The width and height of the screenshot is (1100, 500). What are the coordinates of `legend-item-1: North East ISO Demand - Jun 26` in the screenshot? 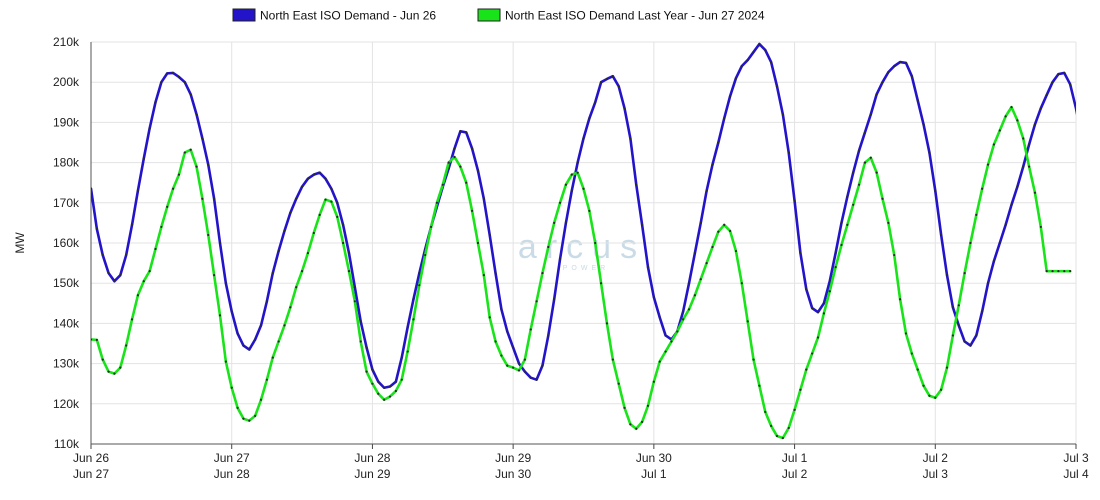 It's located at (334, 15).